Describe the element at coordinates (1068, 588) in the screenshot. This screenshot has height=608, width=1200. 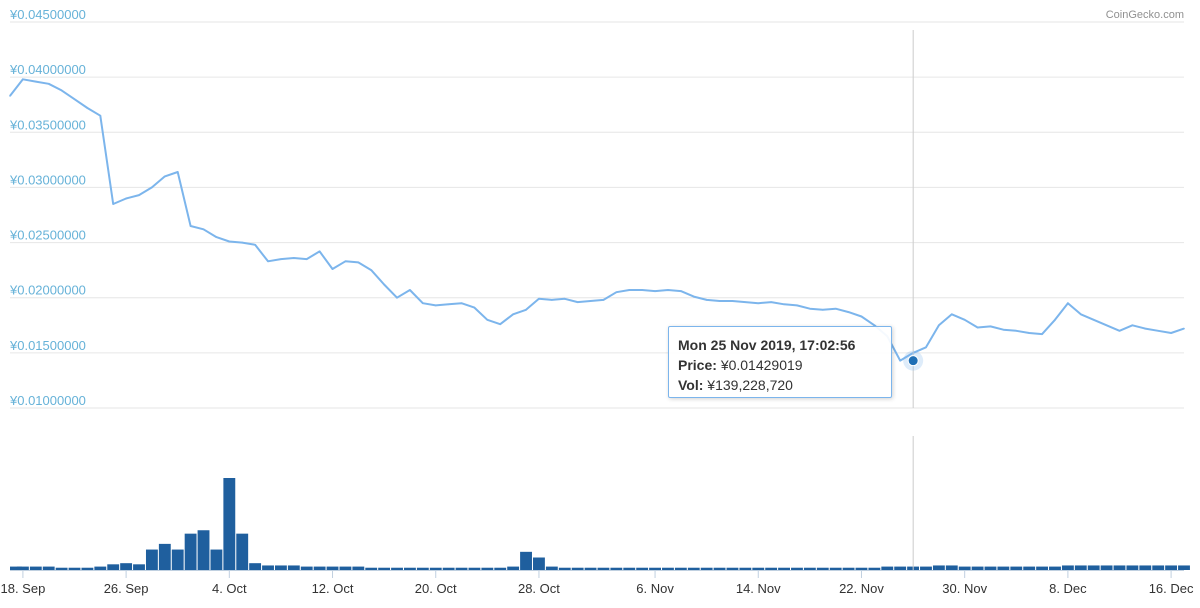
I see `x-tick-label: 8. Dec` at that location.